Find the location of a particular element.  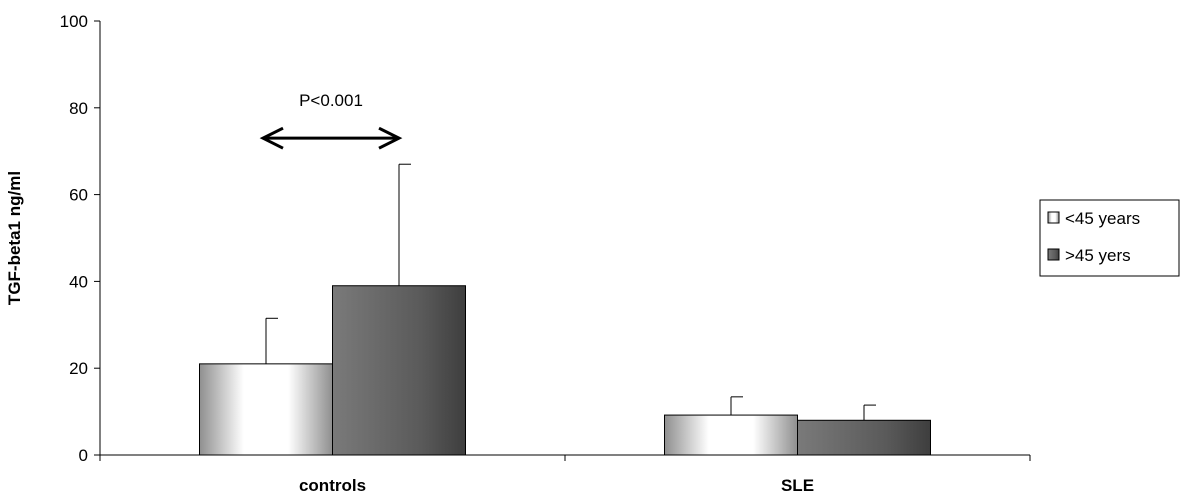

x-category-label: SLE is located at coordinates (797, 485).